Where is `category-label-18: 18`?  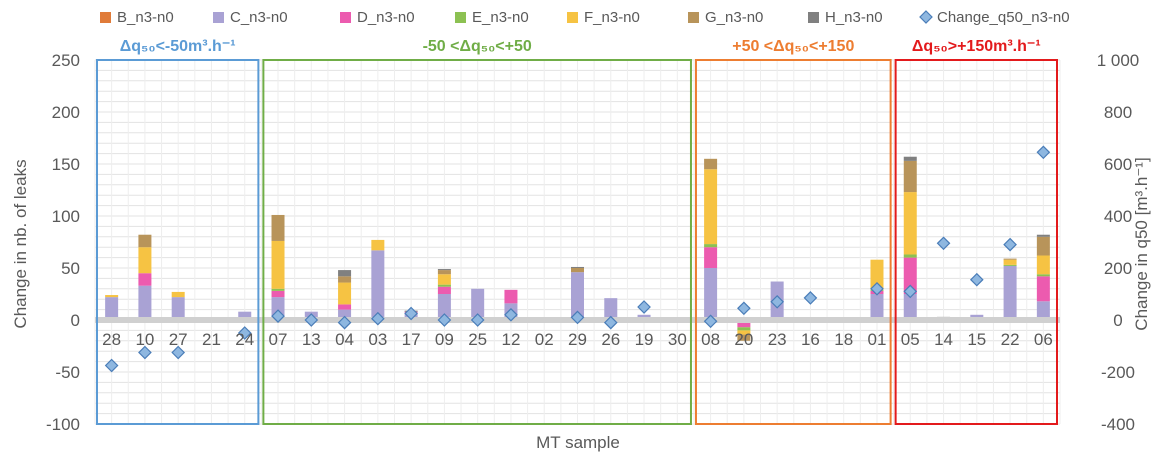 category-label-18: 18 is located at coordinates (843, 339).